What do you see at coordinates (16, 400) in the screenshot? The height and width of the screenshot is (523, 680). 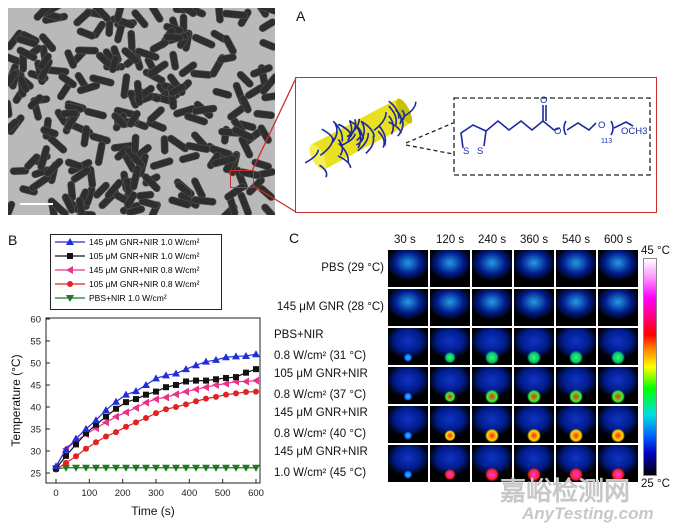 I see `y-axis-label: Temperature (°C)` at bounding box center [16, 400].